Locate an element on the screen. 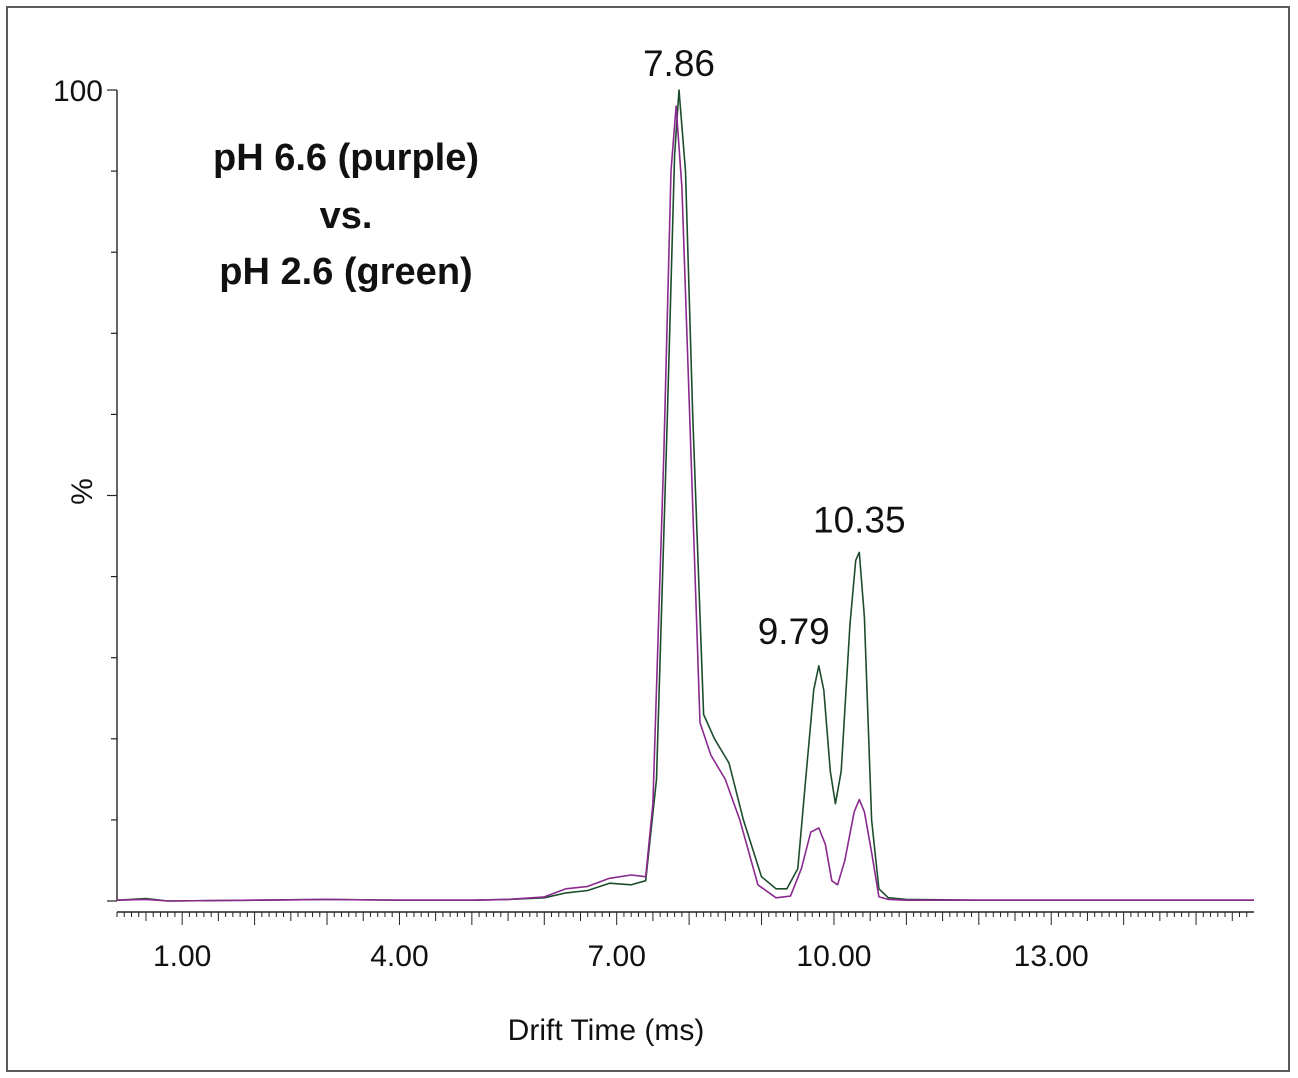 The width and height of the screenshot is (1298, 1078). x-tick-label: 4.00 is located at coordinates (399, 956).